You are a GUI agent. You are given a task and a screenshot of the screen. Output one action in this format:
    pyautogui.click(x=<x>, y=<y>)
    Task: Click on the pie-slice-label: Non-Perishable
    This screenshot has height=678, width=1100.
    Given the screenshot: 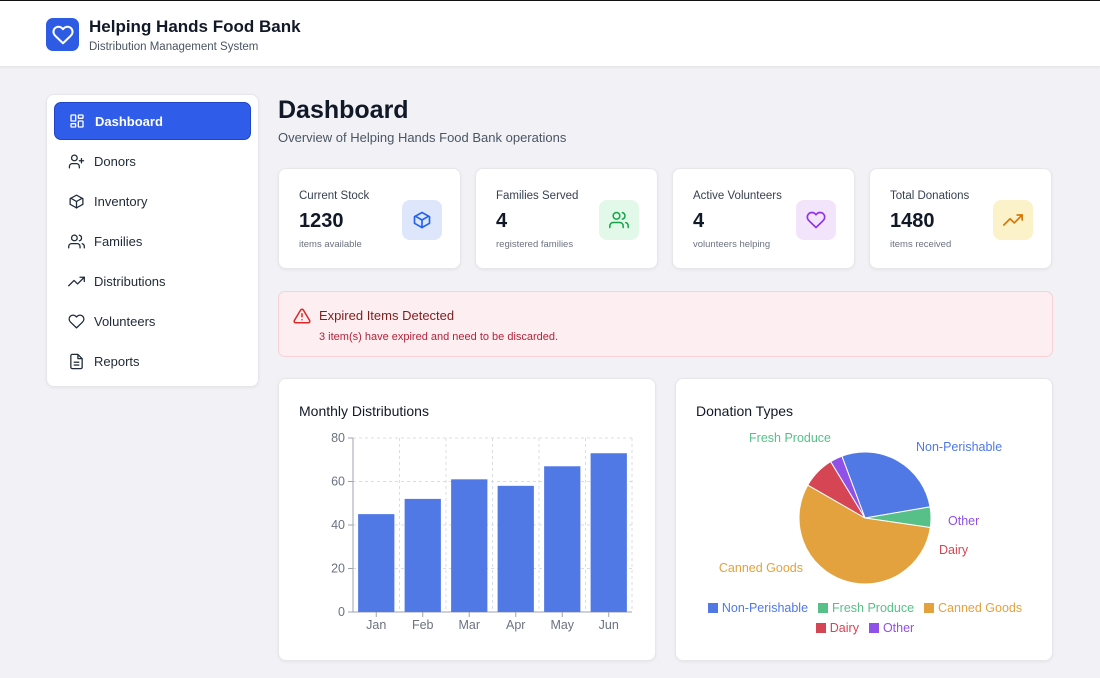 What is the action you would take?
    pyautogui.click(x=959, y=447)
    